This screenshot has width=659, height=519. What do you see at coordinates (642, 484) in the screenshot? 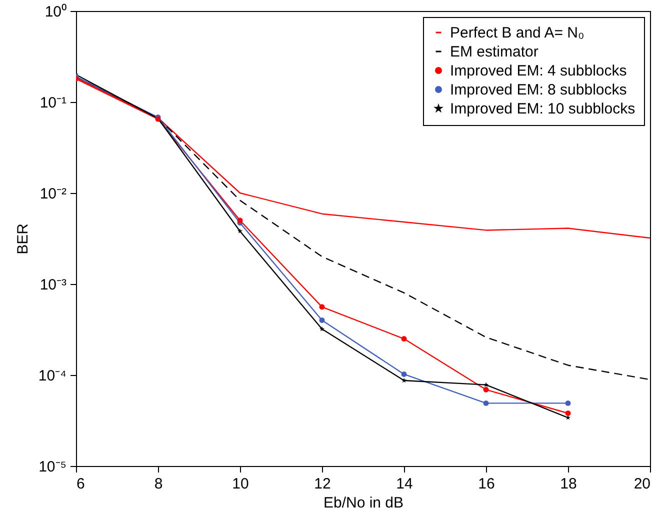
I see `x-tick-label: 20` at bounding box center [642, 484].